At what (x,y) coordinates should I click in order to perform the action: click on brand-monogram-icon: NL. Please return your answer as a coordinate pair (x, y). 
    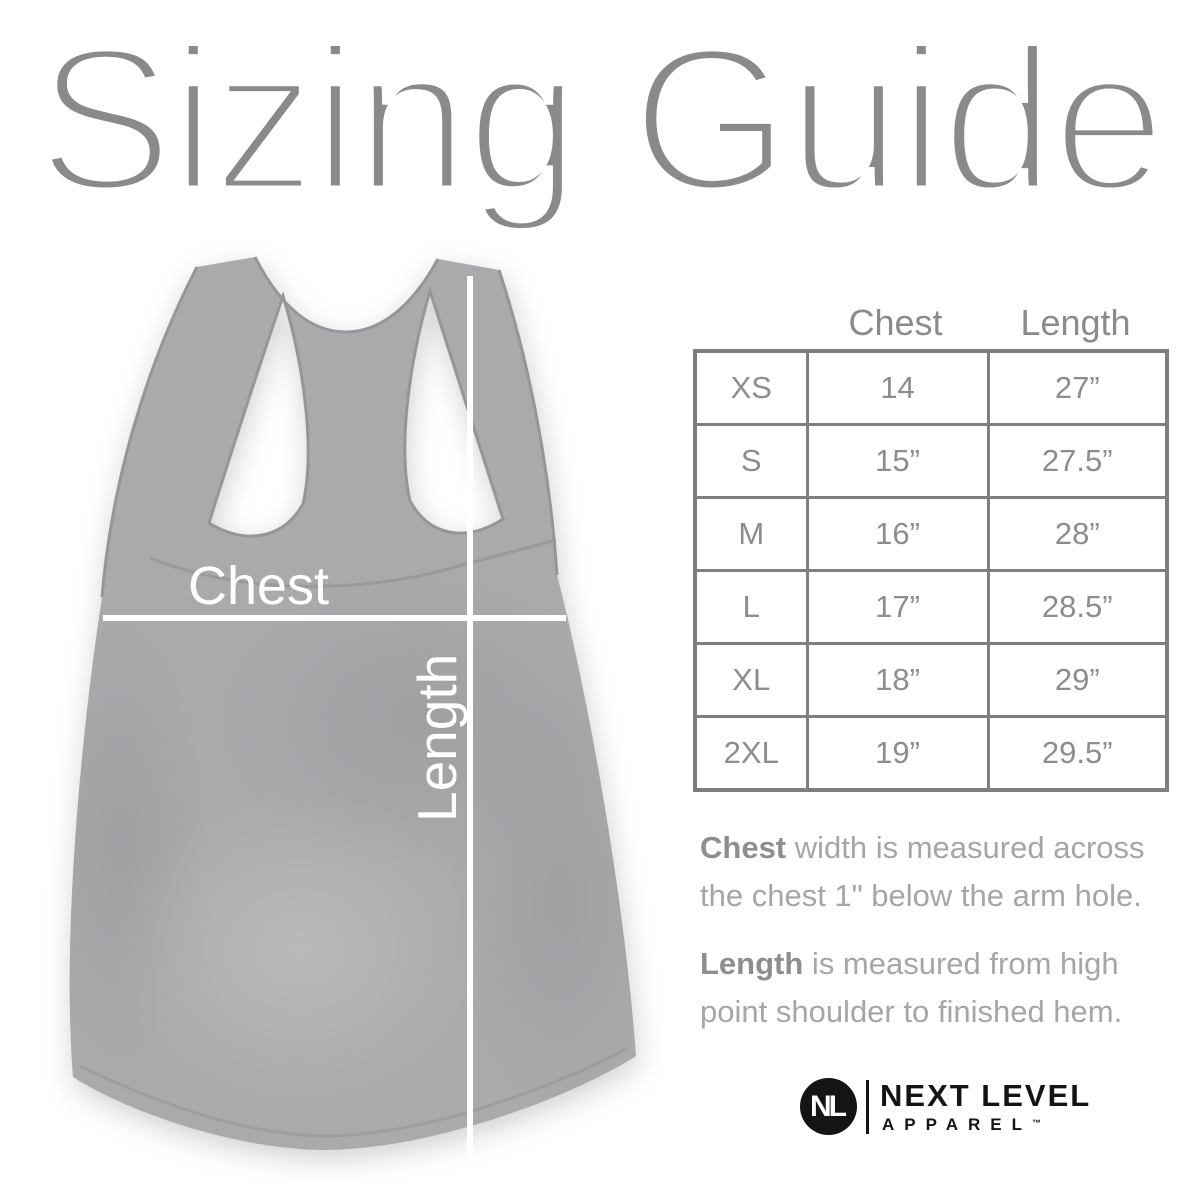
    Looking at the image, I should click on (828, 1106).